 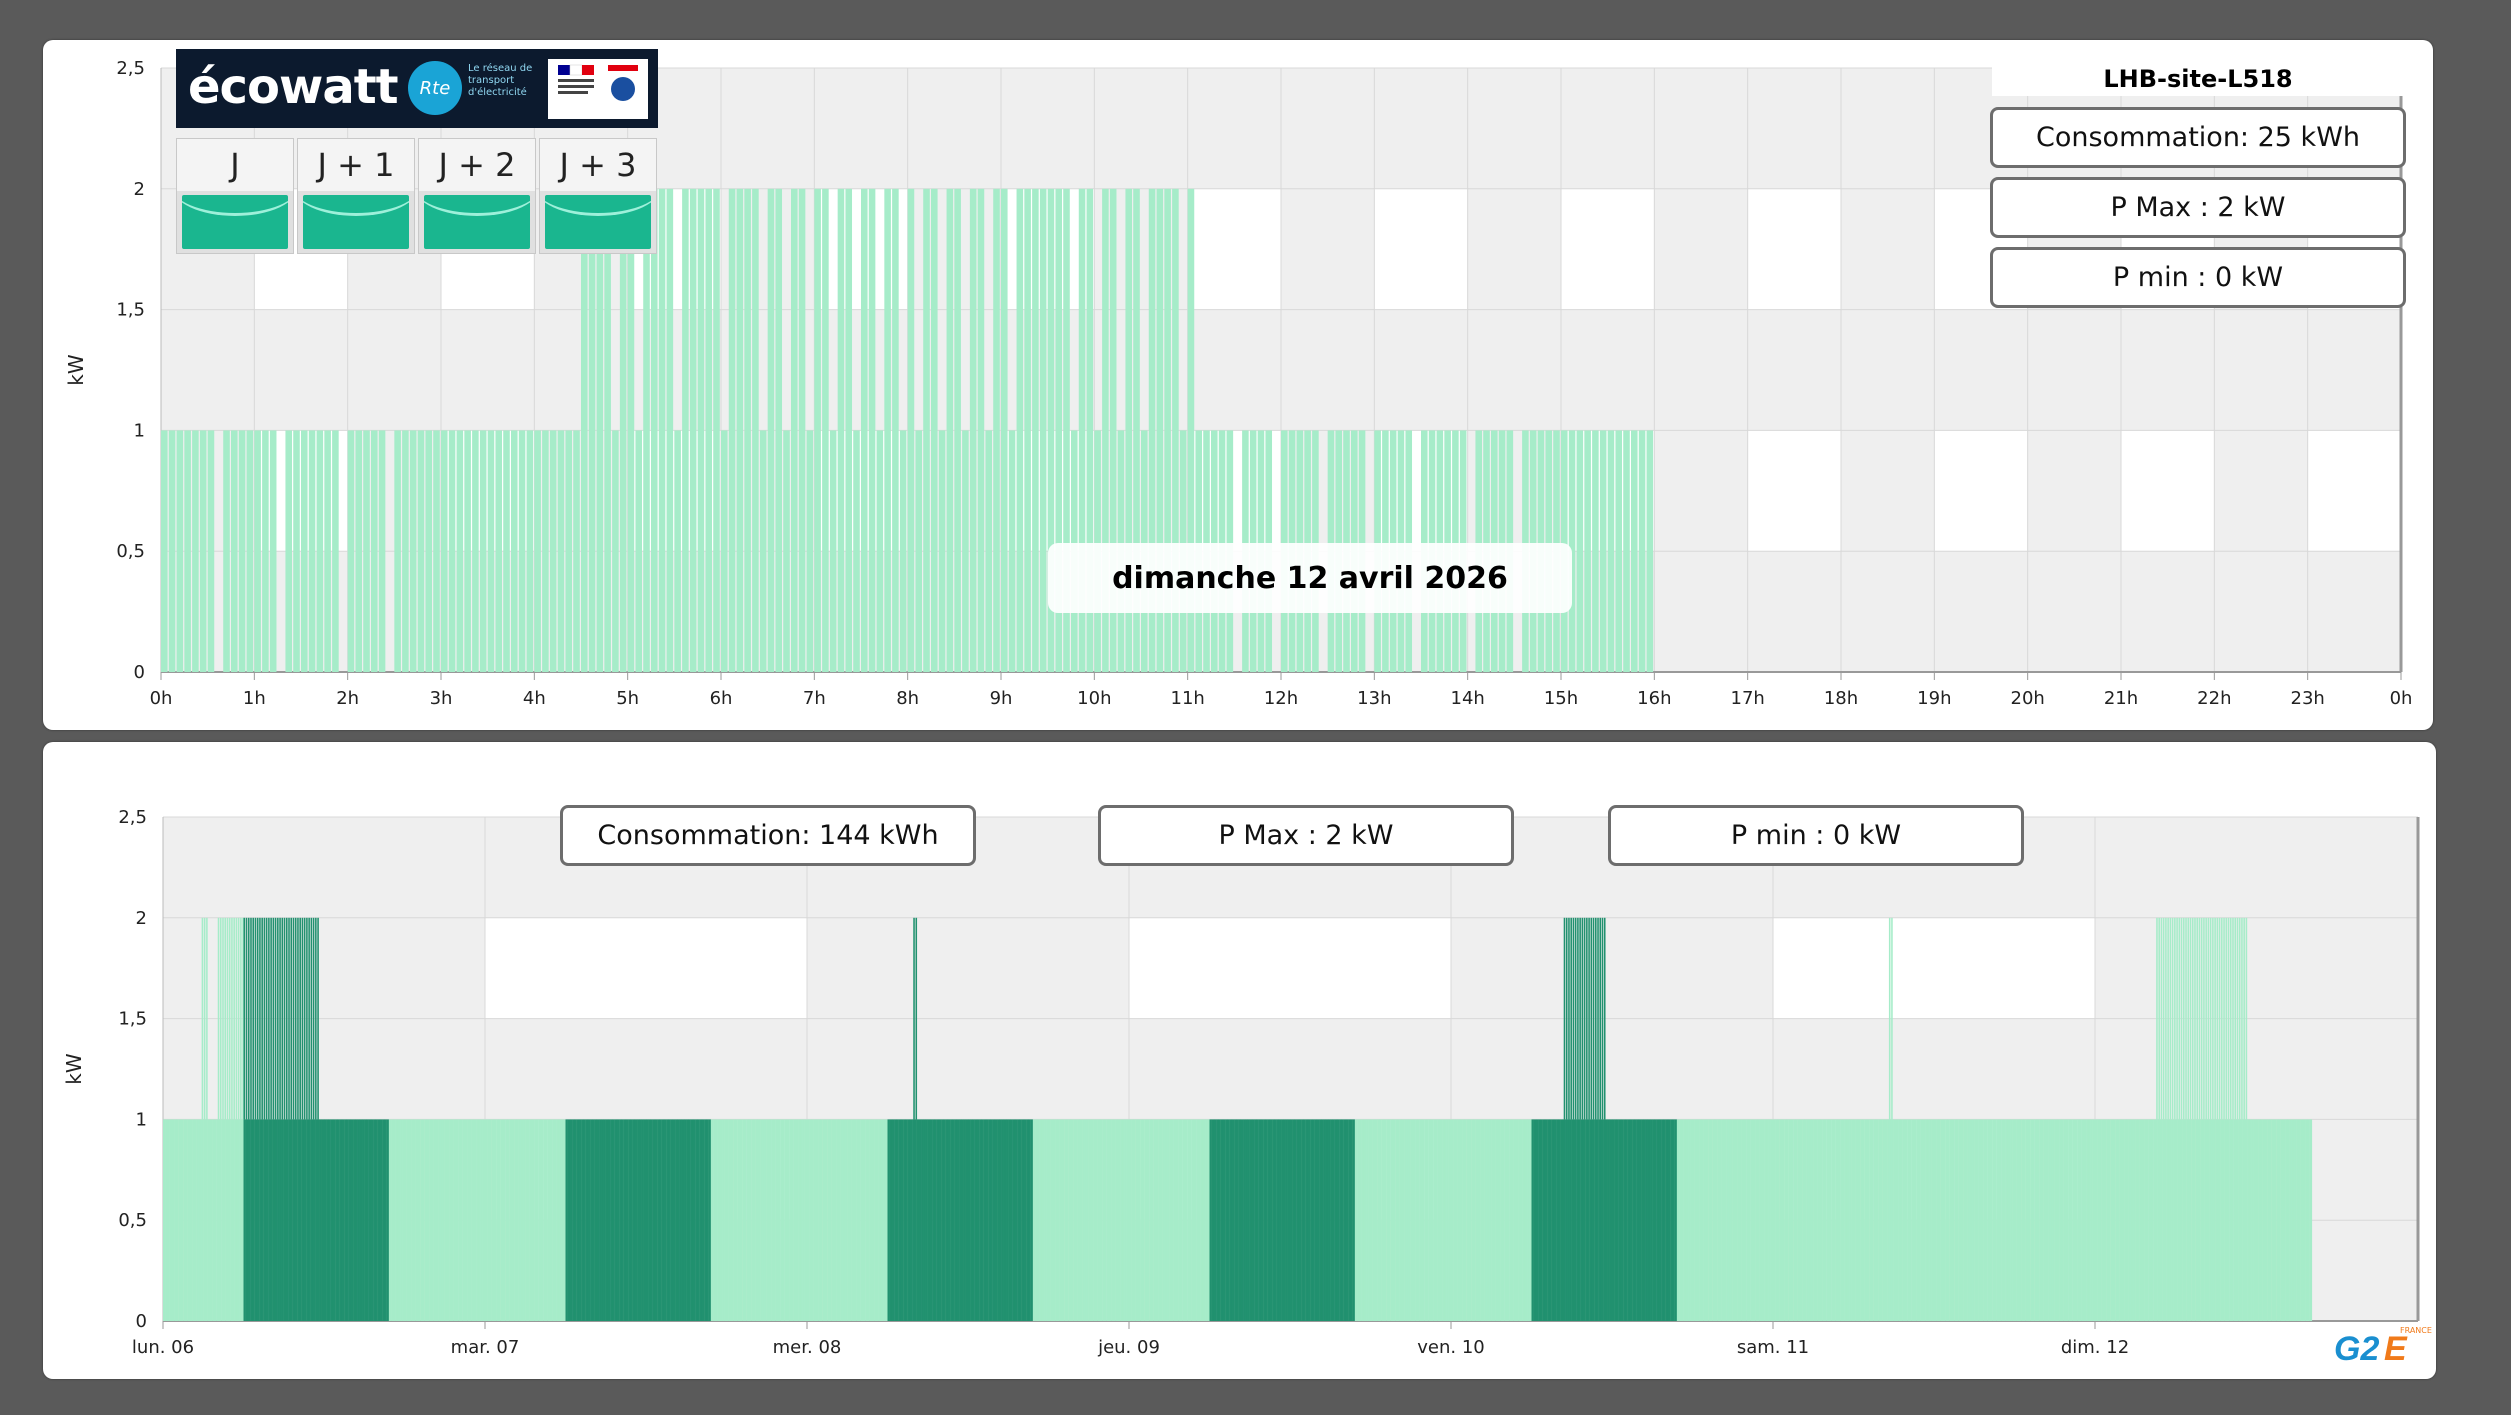 I want to click on site-name: LHB-site-L518, so click(x=2198, y=79).